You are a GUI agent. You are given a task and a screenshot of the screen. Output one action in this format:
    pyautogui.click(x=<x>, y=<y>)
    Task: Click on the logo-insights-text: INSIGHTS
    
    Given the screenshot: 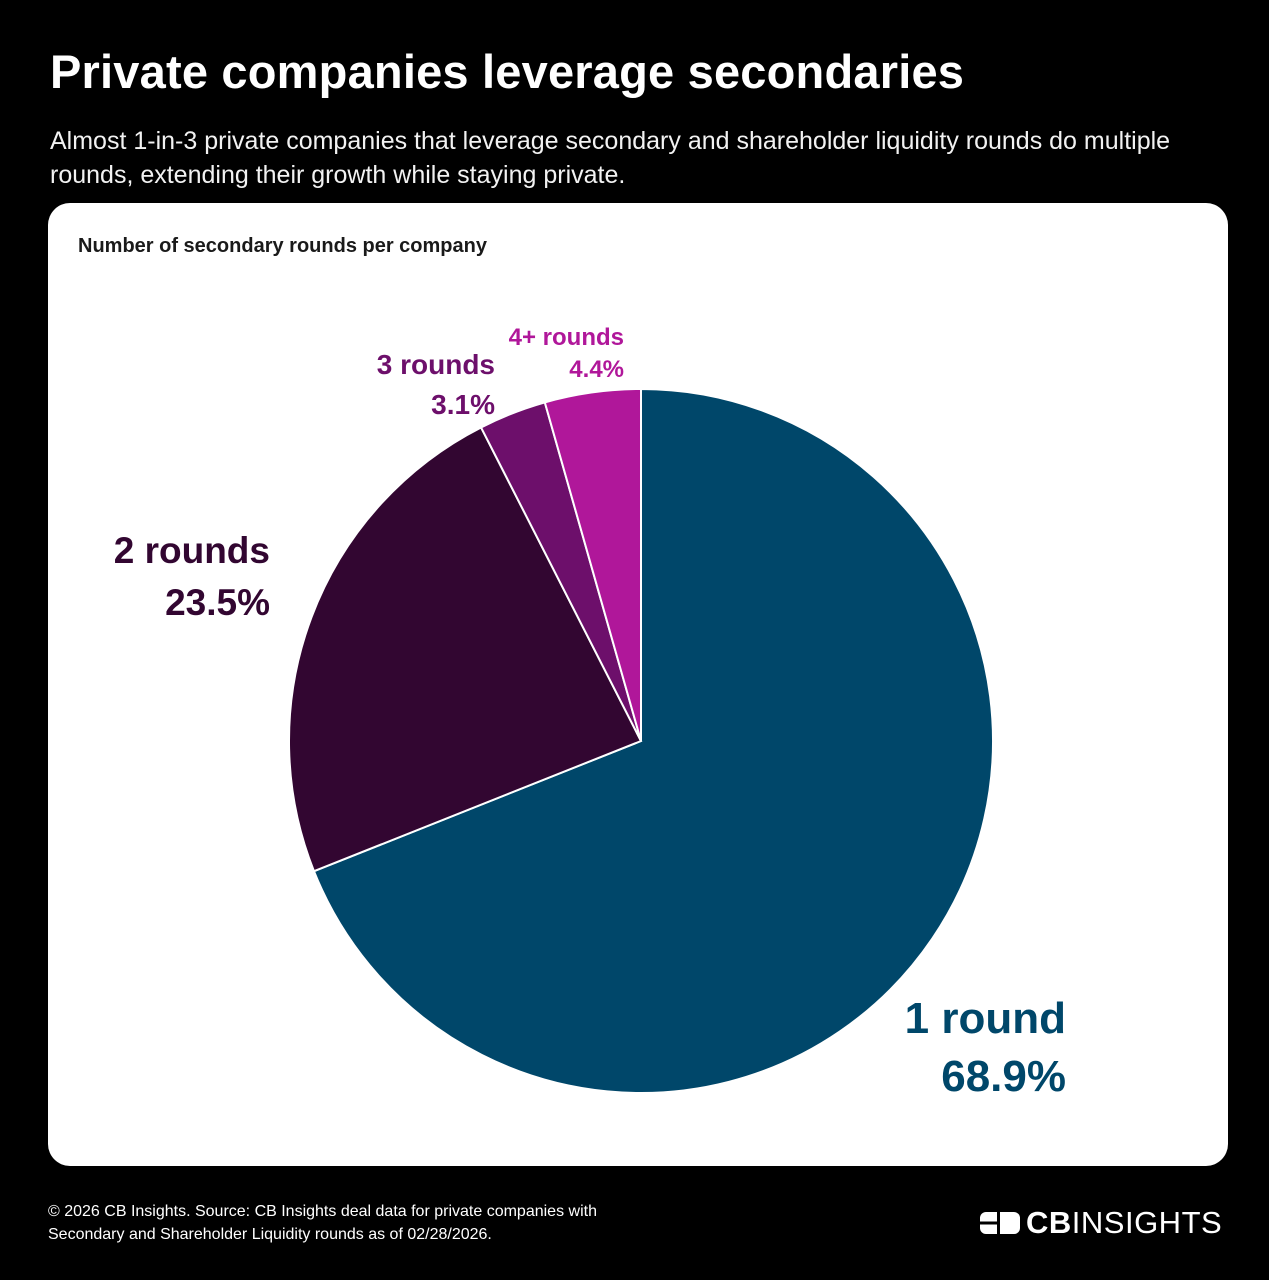 What is the action you would take?
    pyautogui.click(x=1147, y=1222)
    